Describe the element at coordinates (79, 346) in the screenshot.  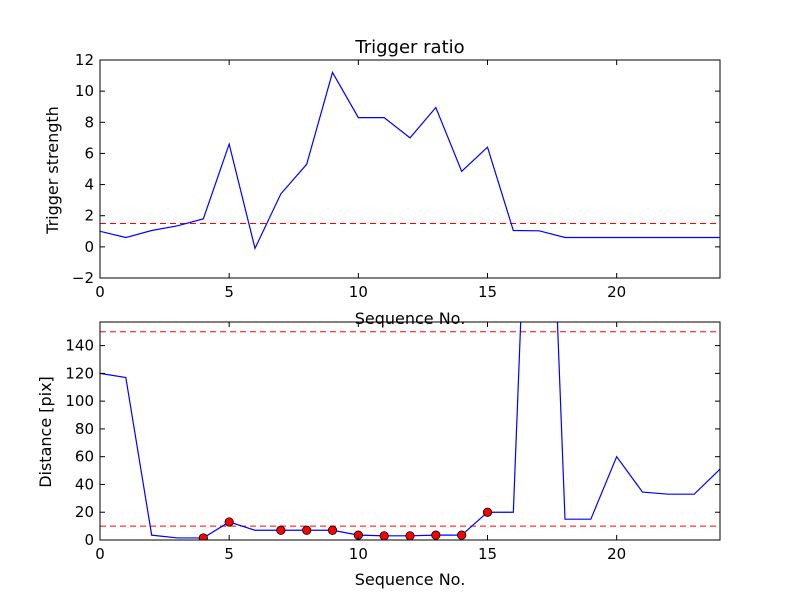
I see `y-tick-label: 140` at that location.